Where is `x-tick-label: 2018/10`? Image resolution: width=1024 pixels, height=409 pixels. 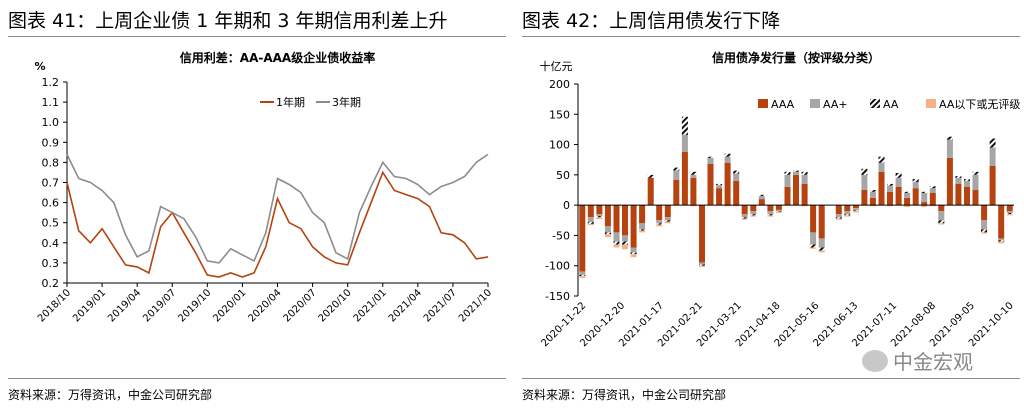 x-tick-label: 2018/10 is located at coordinates (54, 305).